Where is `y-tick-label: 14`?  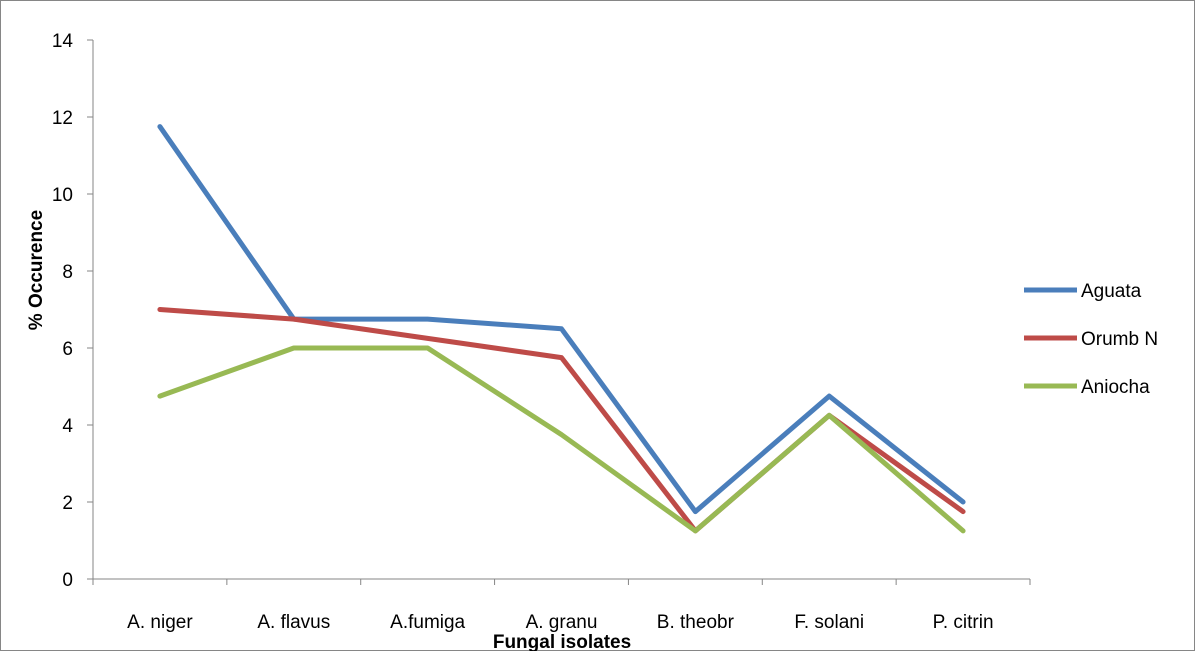
y-tick-label: 14 is located at coordinates (63, 41).